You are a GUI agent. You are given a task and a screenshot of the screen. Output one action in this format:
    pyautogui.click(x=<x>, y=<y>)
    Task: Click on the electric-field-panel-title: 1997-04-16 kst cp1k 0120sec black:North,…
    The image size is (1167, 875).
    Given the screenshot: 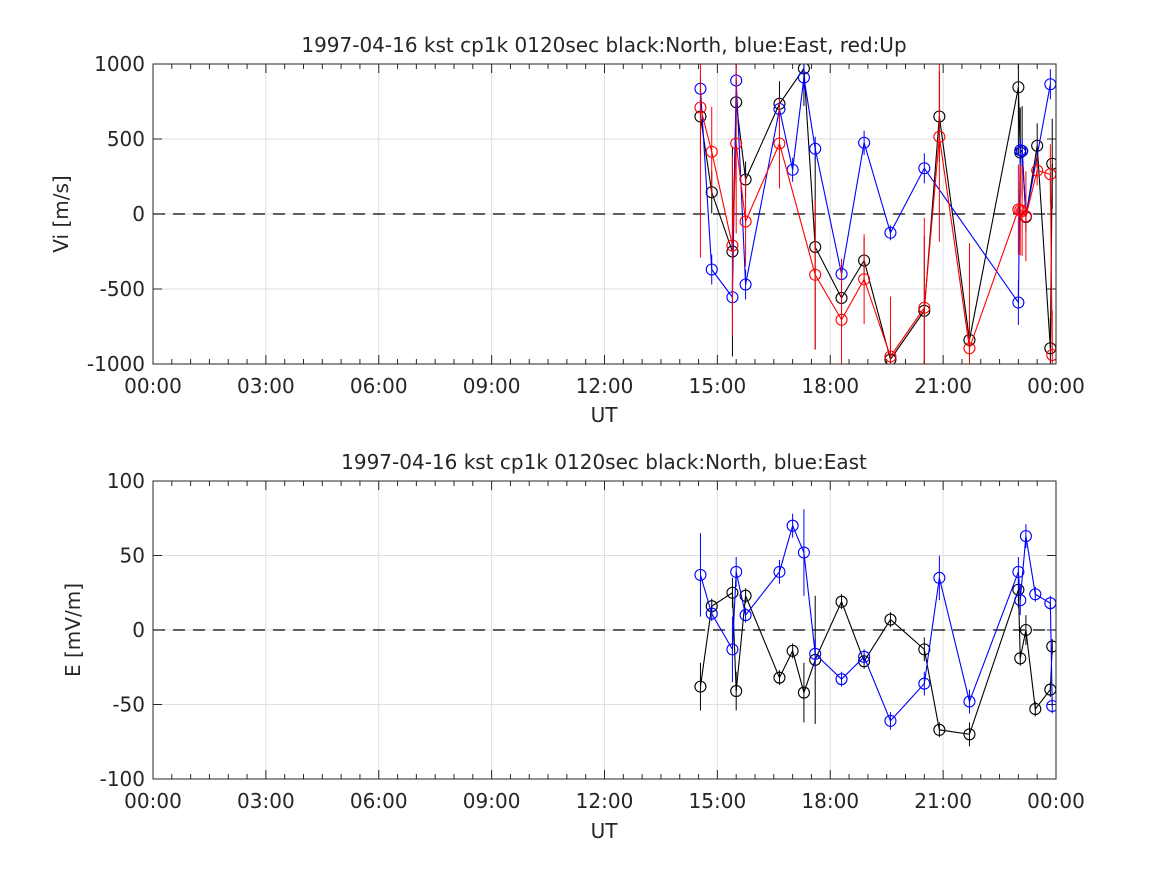 What is the action you would take?
    pyautogui.click(x=604, y=462)
    